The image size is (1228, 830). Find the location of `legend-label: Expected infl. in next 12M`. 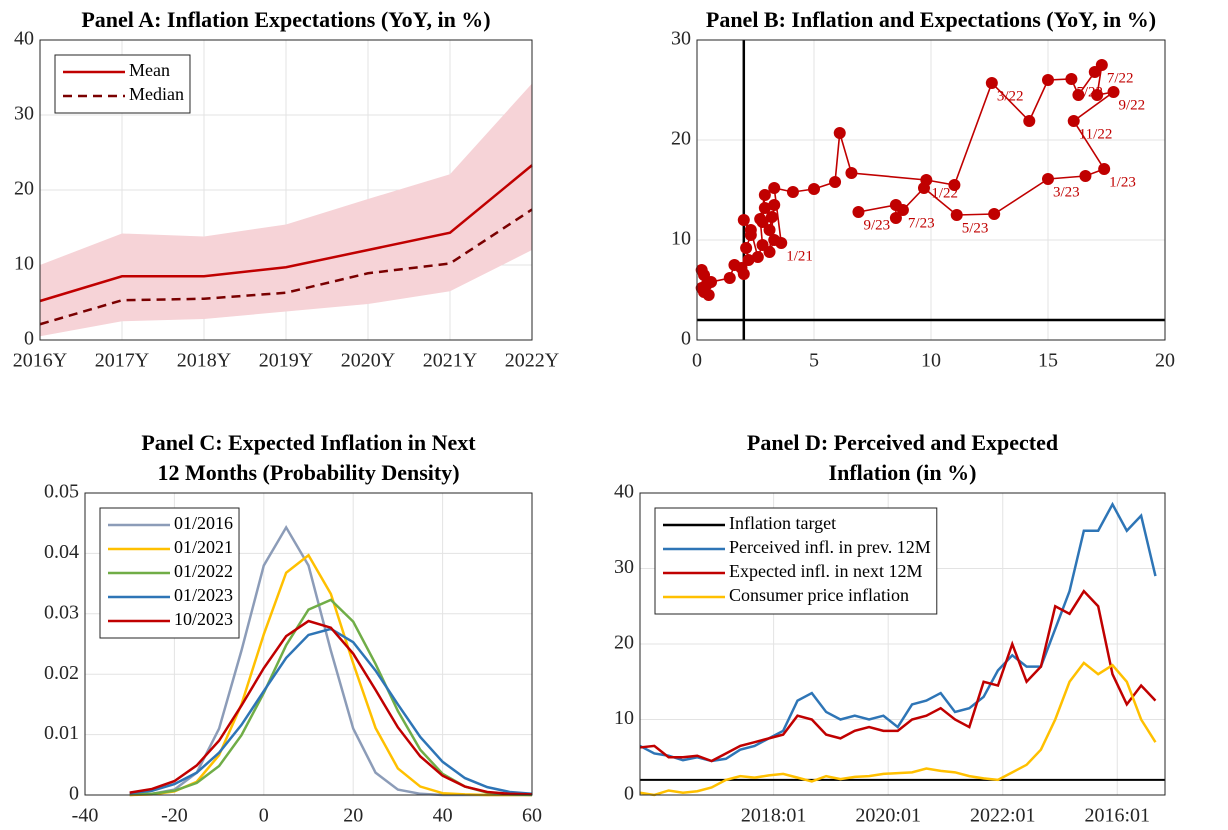

legend-label: Expected infl. in next 12M is located at coordinates (825, 571).